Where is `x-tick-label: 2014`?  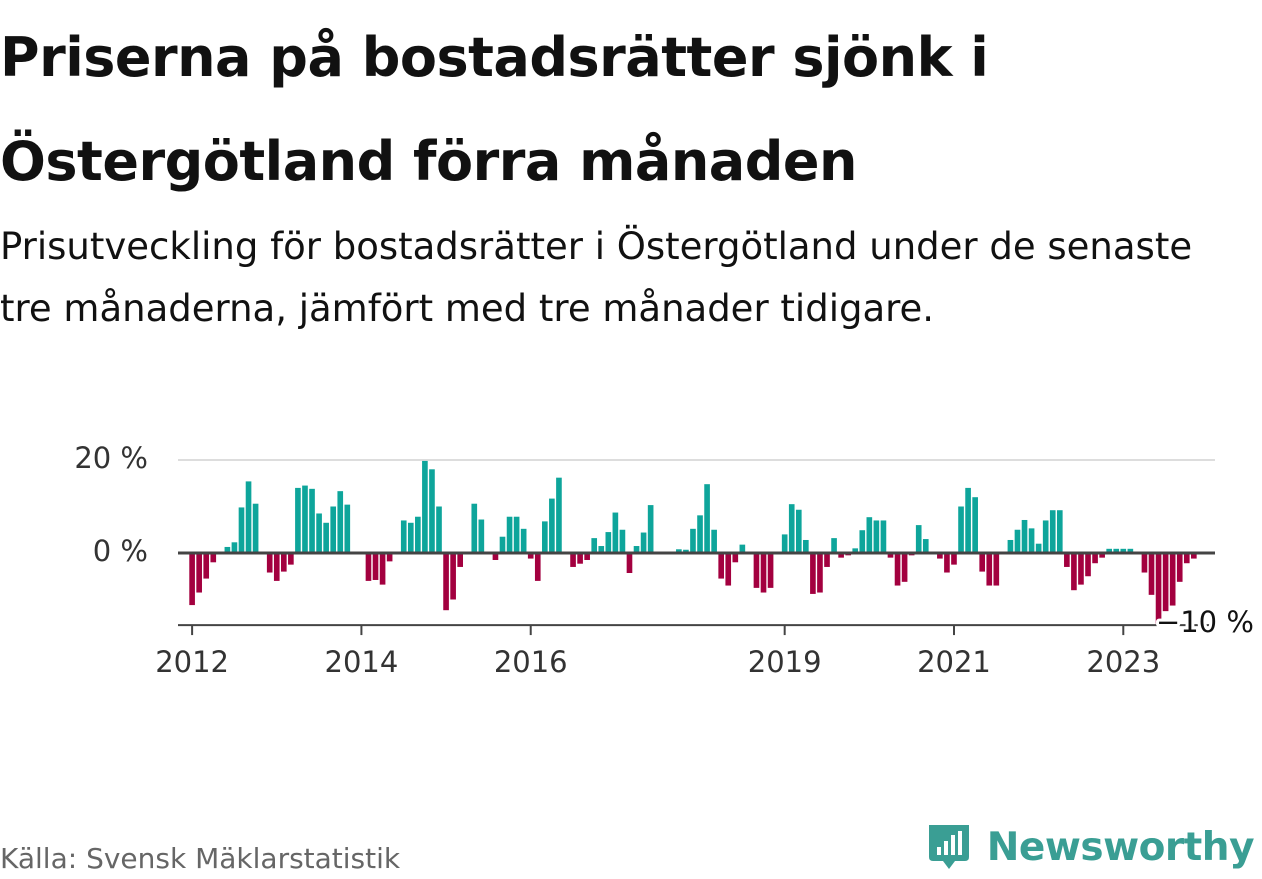 x-tick-label: 2014 is located at coordinates (362, 662).